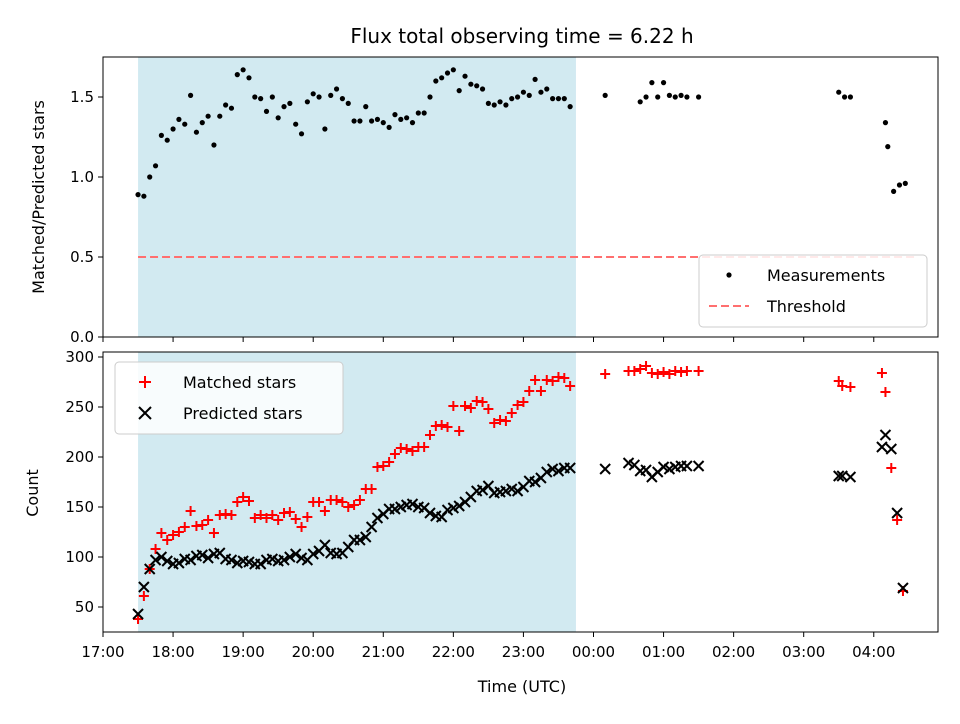  I want to click on legend-entry: Threshold, so click(777, 306).